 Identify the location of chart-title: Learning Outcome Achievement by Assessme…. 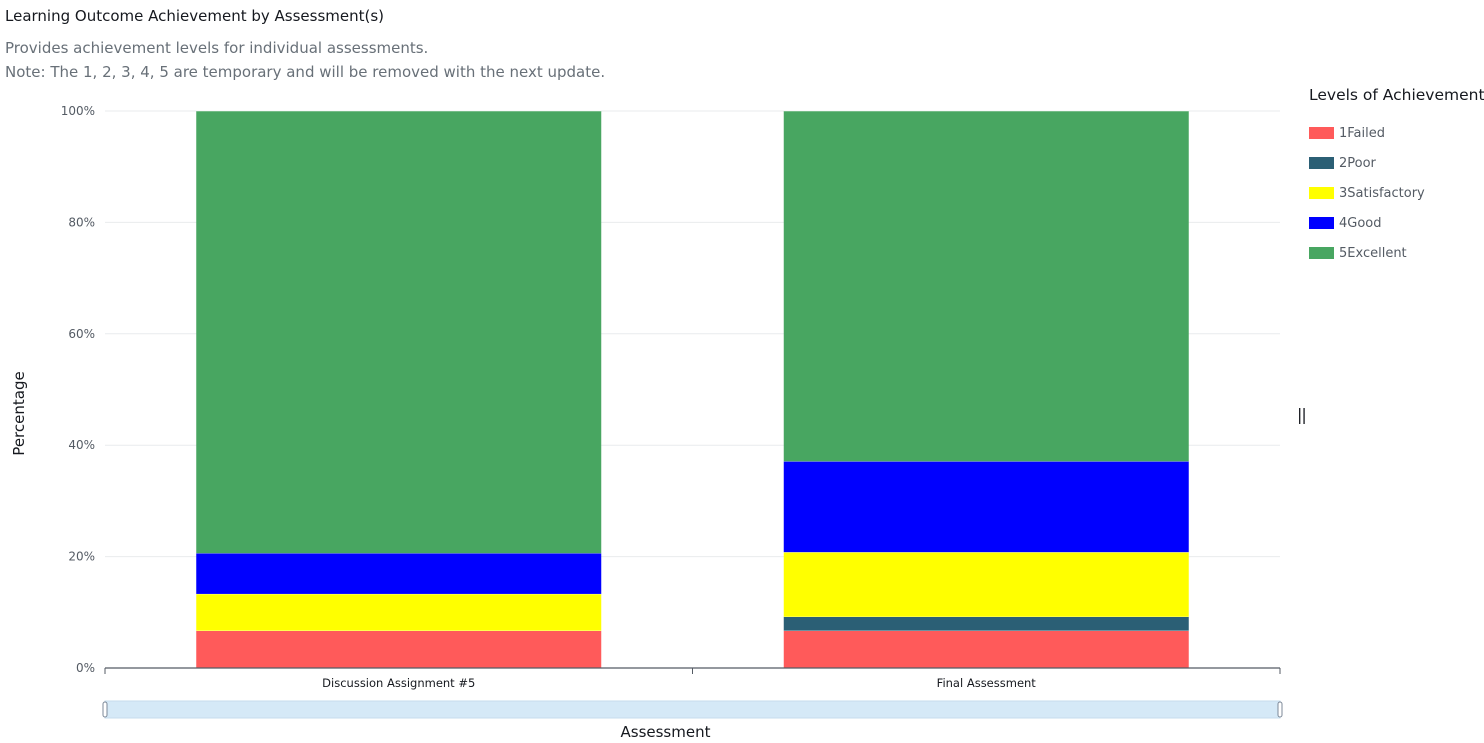
(195, 16).